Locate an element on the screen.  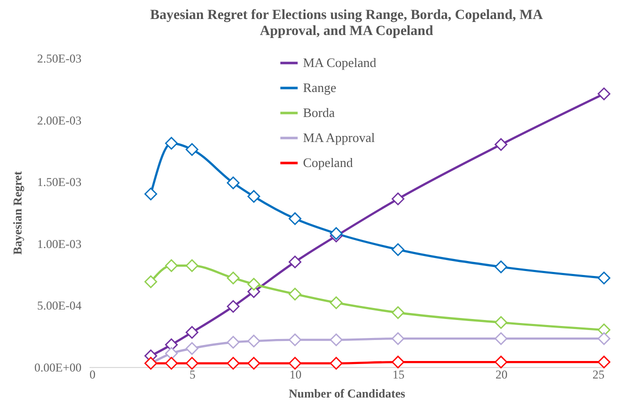
x-axis-title: Number of Candidates is located at coordinates (347, 393).